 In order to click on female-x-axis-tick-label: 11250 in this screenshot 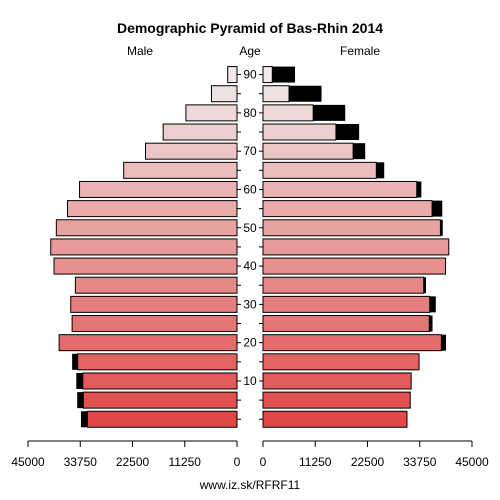, I will do `click(315, 462)`.